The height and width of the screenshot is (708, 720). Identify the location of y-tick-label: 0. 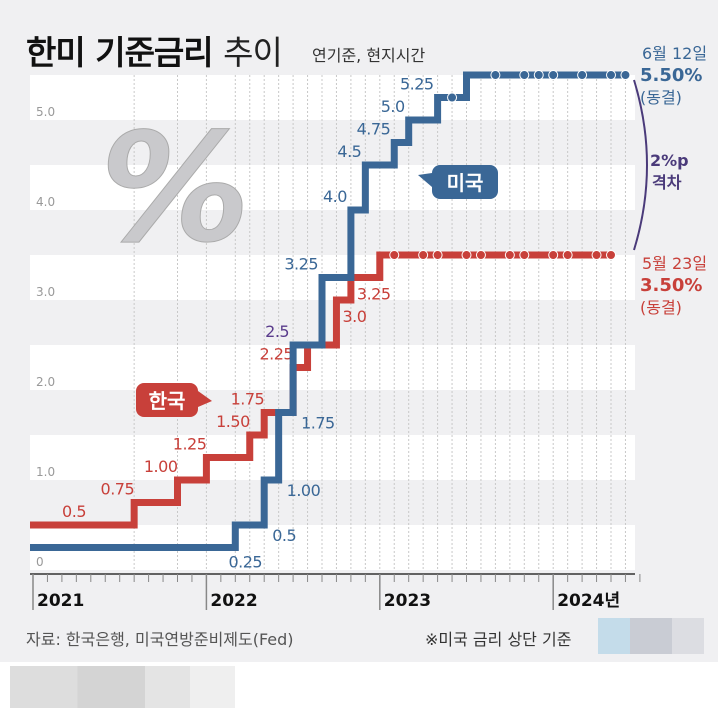
(40, 562).